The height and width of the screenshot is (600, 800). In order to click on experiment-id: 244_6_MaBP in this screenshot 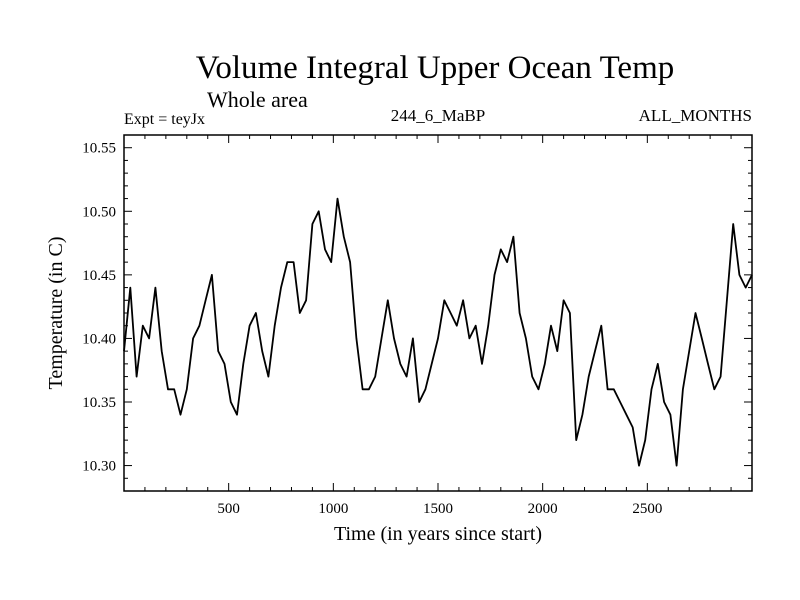, I will do `click(438, 115)`.